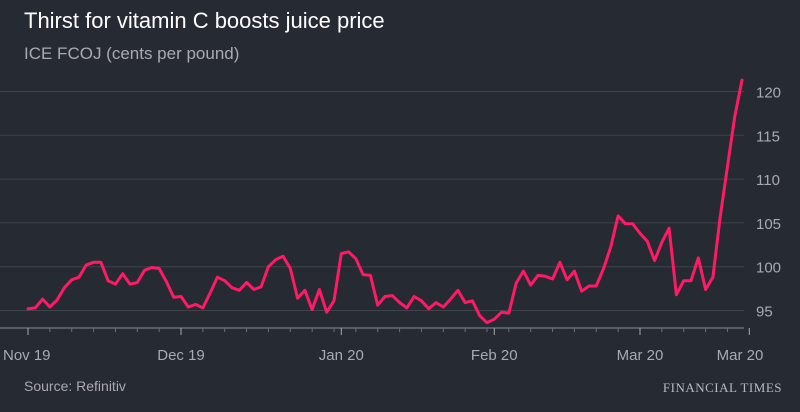 The height and width of the screenshot is (412, 800). What do you see at coordinates (768, 203) in the screenshot?
I see `y-axis: 95 100 105 110 115 120` at bounding box center [768, 203].